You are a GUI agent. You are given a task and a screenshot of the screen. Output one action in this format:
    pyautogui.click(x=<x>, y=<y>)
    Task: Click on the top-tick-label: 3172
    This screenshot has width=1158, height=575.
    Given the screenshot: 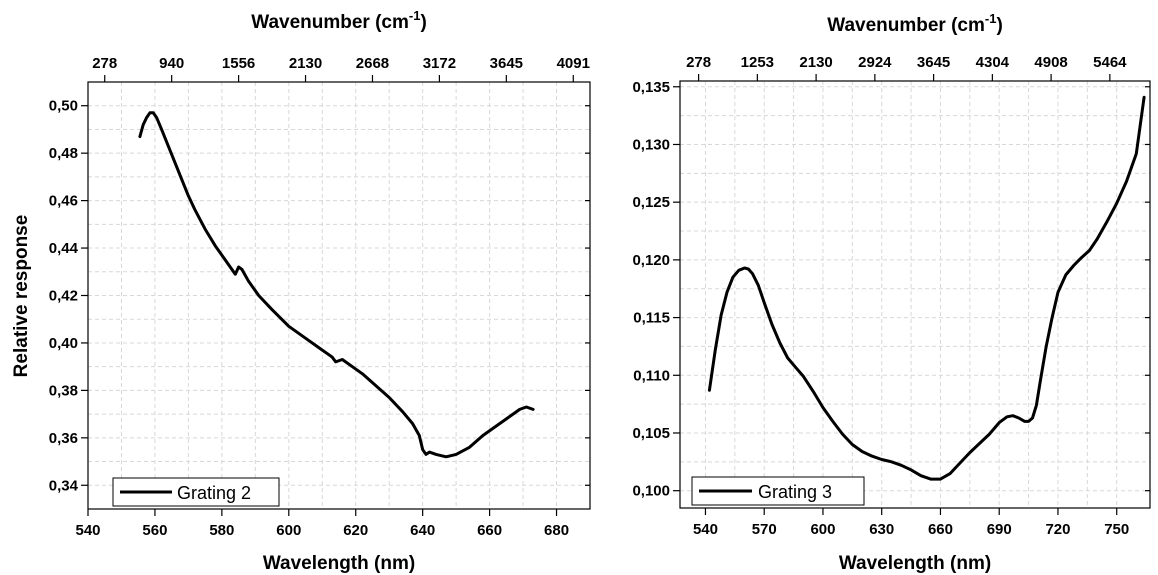 What is the action you would take?
    pyautogui.click(x=439, y=63)
    